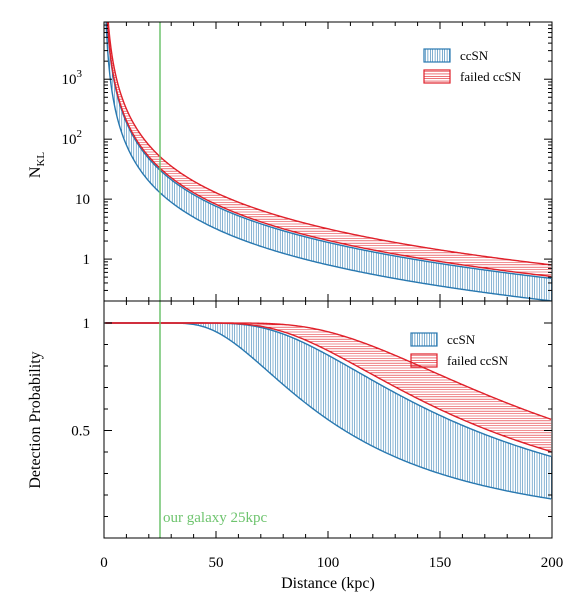 The height and width of the screenshot is (605, 581). Describe the element at coordinates (41, 159) in the screenshot. I see `top-ylabel-sub: KL` at that location.